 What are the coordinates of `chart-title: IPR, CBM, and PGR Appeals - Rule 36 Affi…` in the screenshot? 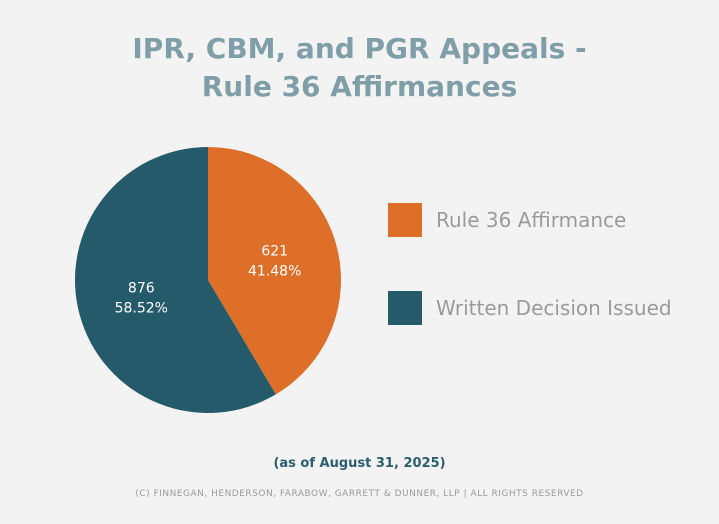 It's located at (359, 68).